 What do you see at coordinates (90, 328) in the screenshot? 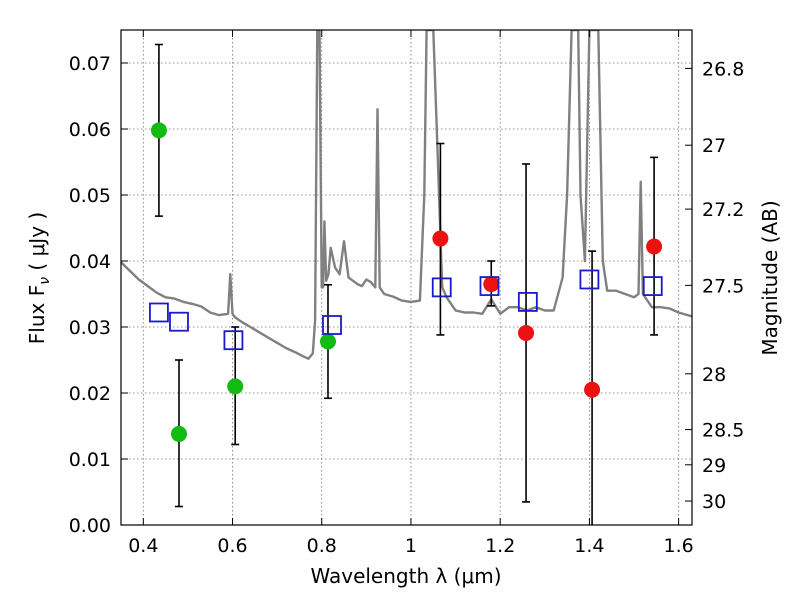
I see `y-tick-label: 0.03` at bounding box center [90, 328].